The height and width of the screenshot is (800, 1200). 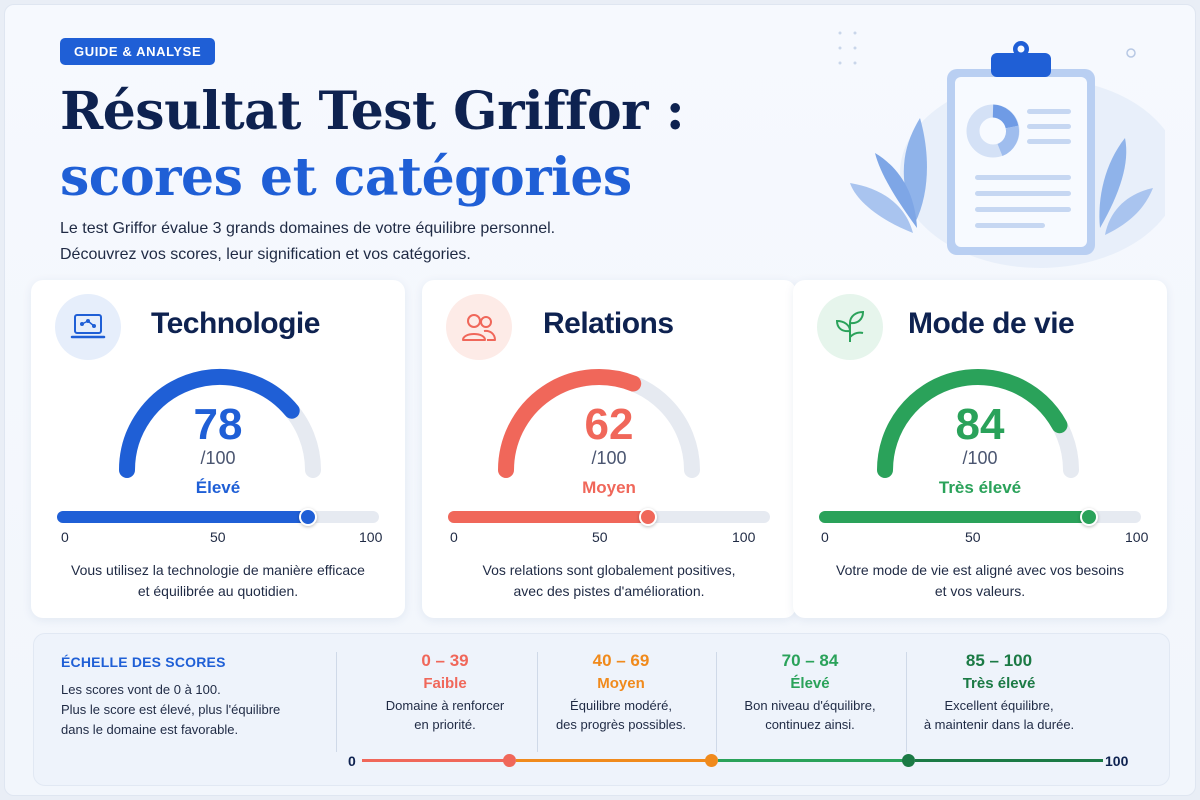 I want to click on score-value: 62, so click(x=609, y=424).